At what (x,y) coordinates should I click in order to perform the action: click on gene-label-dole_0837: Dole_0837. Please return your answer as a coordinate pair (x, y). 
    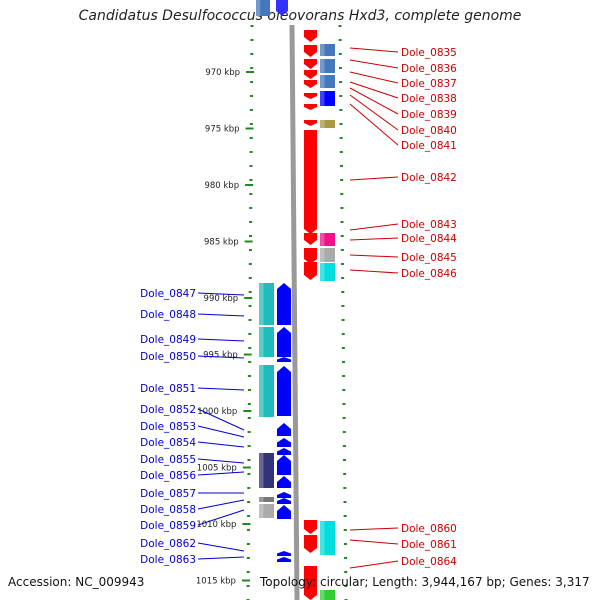
    Looking at the image, I should click on (429, 84).